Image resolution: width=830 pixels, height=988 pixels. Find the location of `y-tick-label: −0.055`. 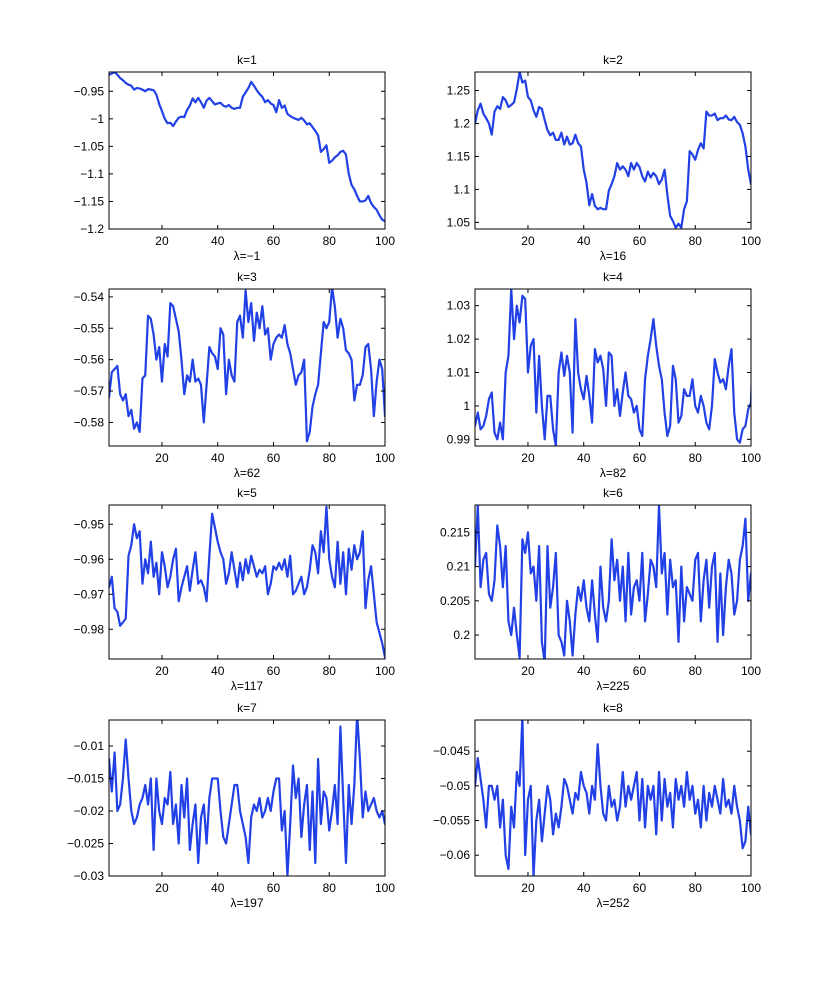

y-tick-label: −0.055 is located at coordinates (451, 821).